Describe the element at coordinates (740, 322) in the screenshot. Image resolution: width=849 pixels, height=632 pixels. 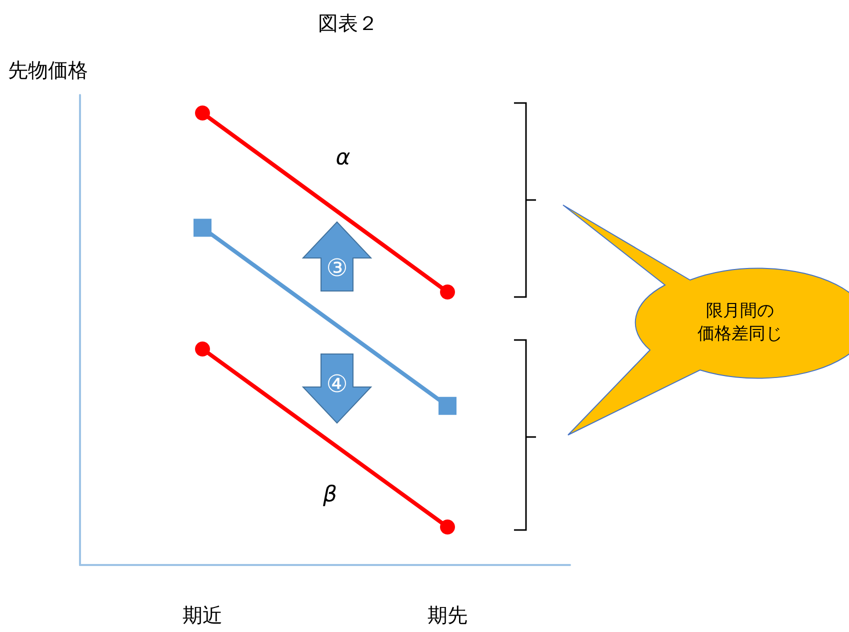
I see `text: 限月間の価格差同じ` at that location.